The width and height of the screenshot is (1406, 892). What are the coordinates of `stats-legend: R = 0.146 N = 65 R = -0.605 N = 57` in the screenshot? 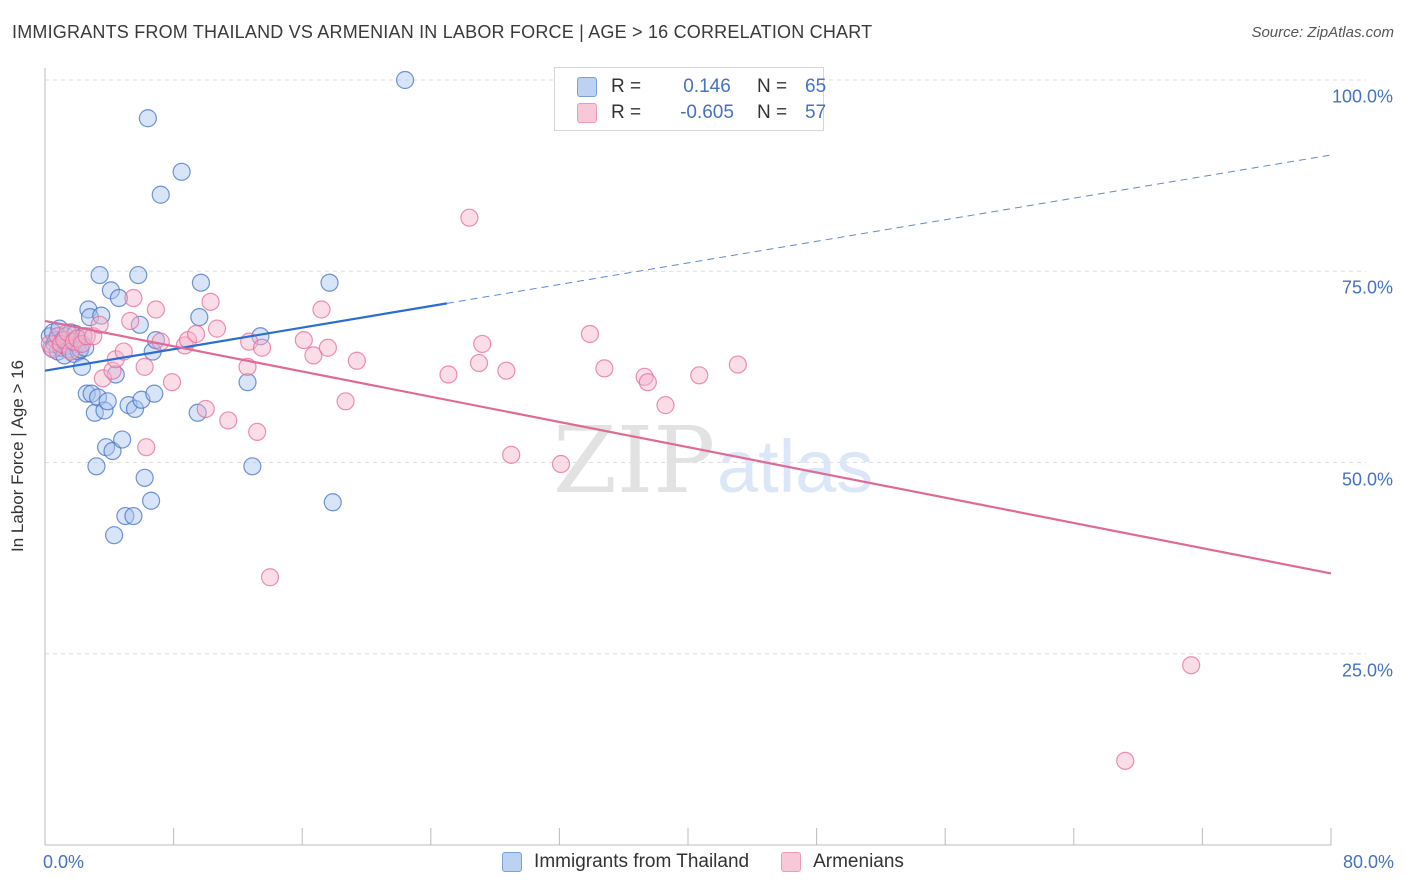 It's located at (690, 99).